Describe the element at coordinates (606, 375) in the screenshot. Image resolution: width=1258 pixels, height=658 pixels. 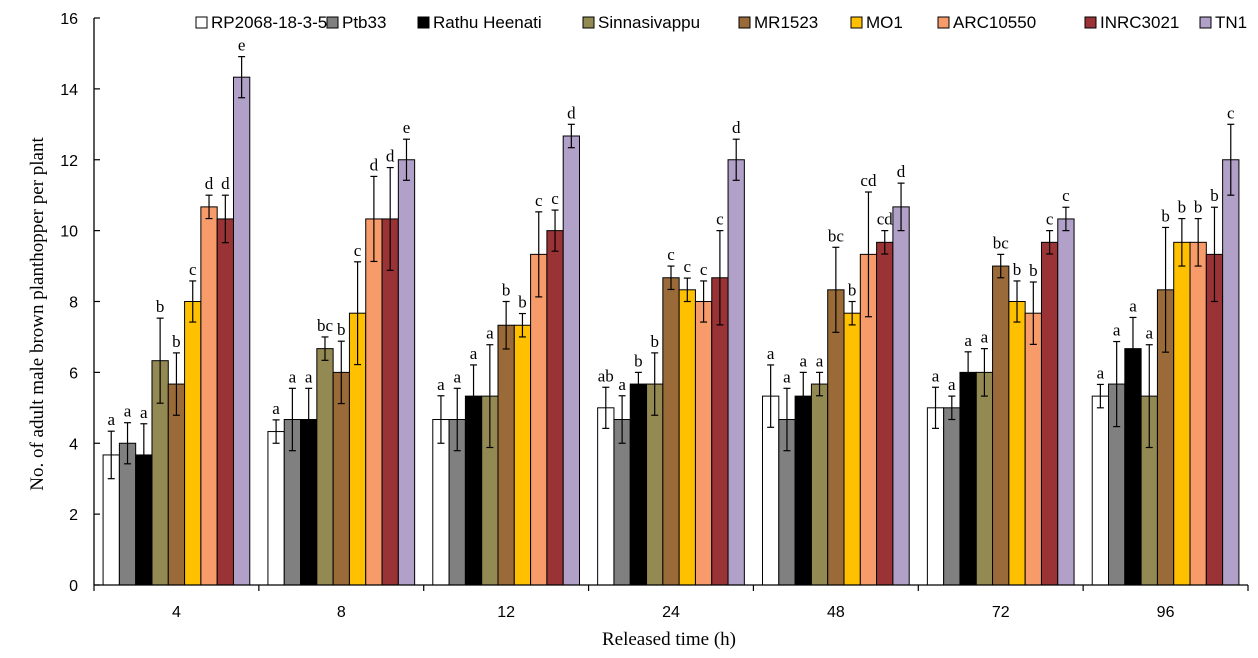
I see `significance-label: ab` at that location.